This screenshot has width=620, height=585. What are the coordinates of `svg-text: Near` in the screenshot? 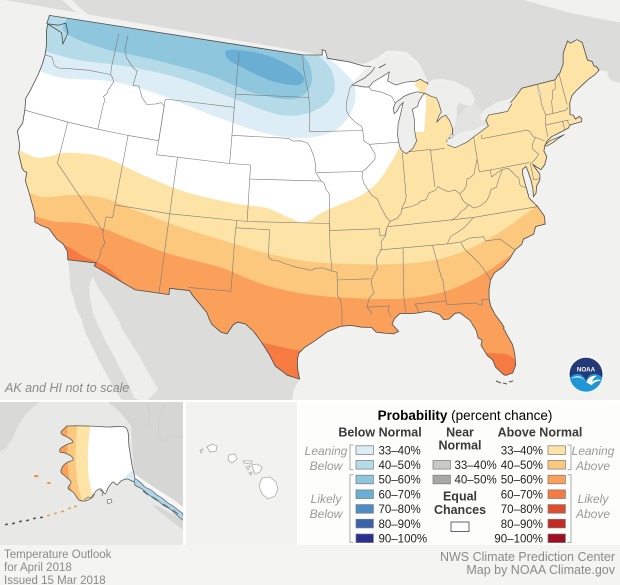 It's located at (460, 432).